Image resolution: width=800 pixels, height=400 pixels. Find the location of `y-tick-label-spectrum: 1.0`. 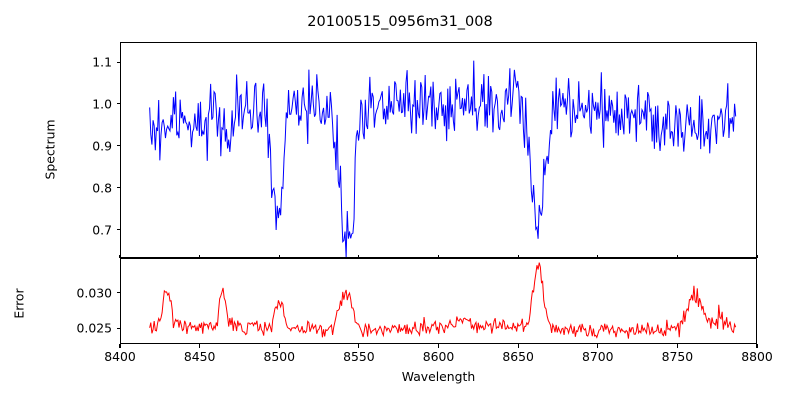

y-tick-label-spectrum: 1.0 is located at coordinates (102, 104).